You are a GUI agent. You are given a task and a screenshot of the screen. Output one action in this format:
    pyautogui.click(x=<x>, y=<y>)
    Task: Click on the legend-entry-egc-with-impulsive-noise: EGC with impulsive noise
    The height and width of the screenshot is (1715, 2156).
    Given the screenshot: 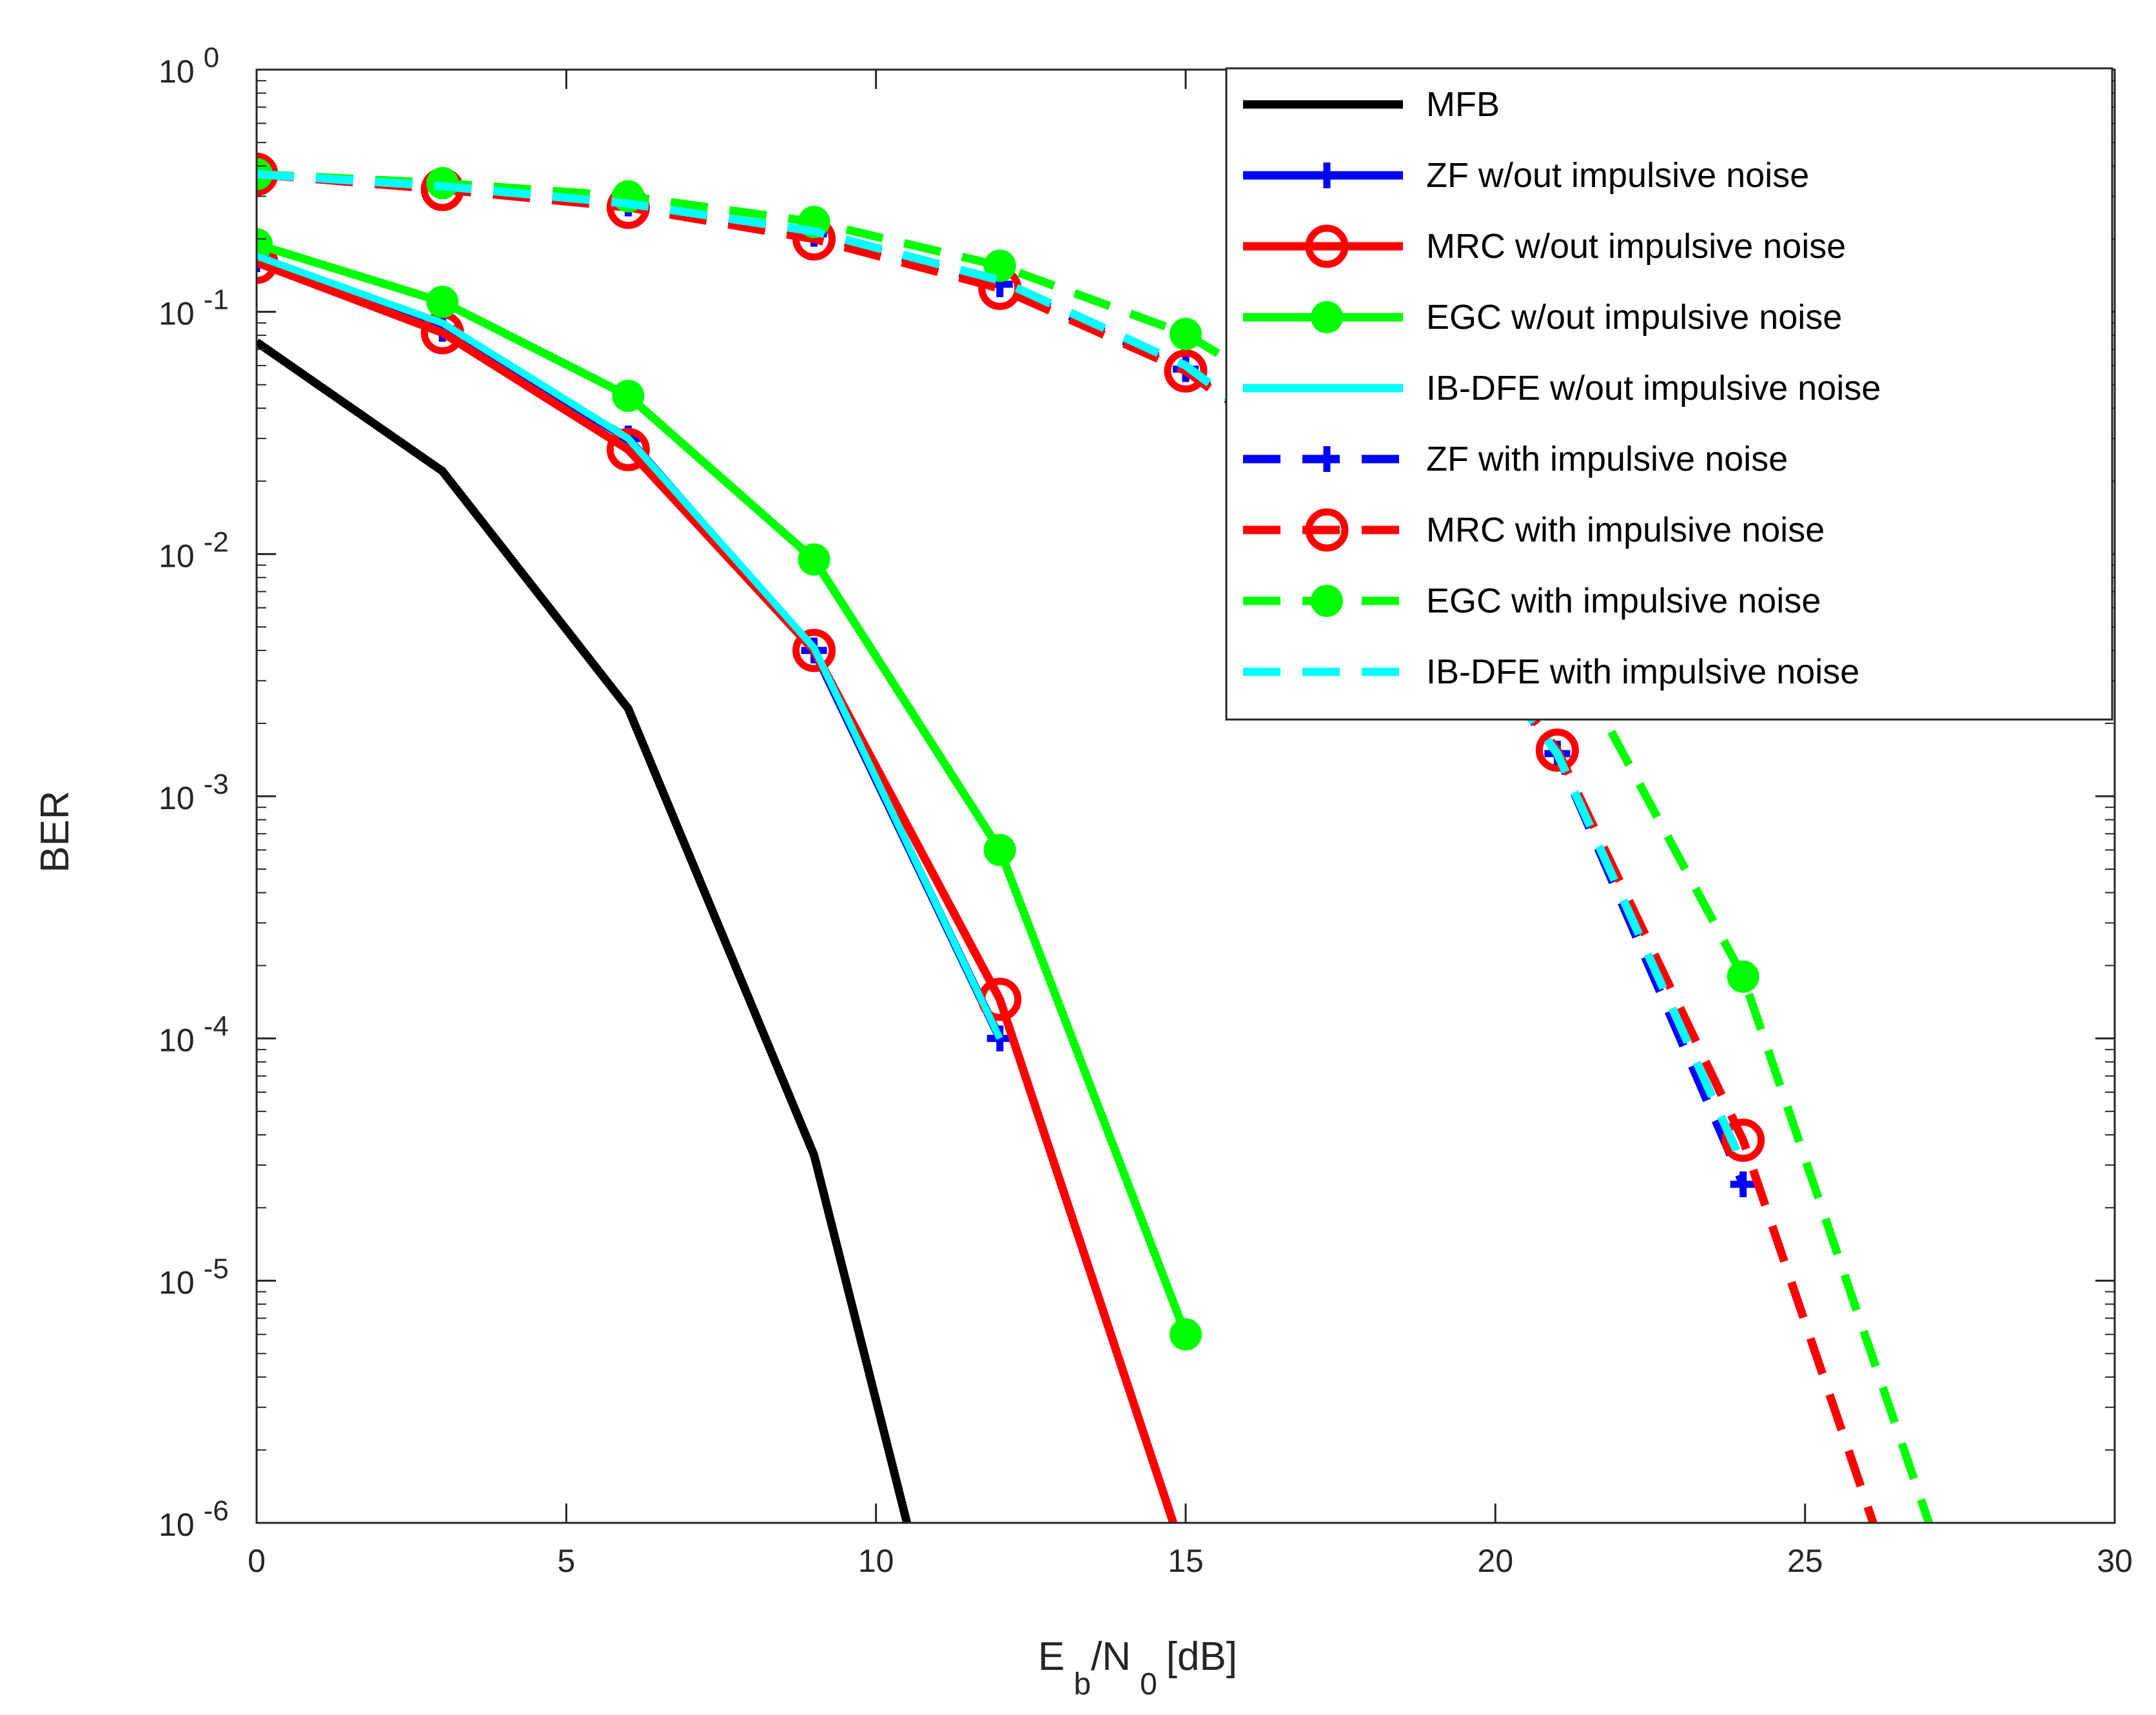 What is the action you would take?
    pyautogui.click(x=1532, y=601)
    